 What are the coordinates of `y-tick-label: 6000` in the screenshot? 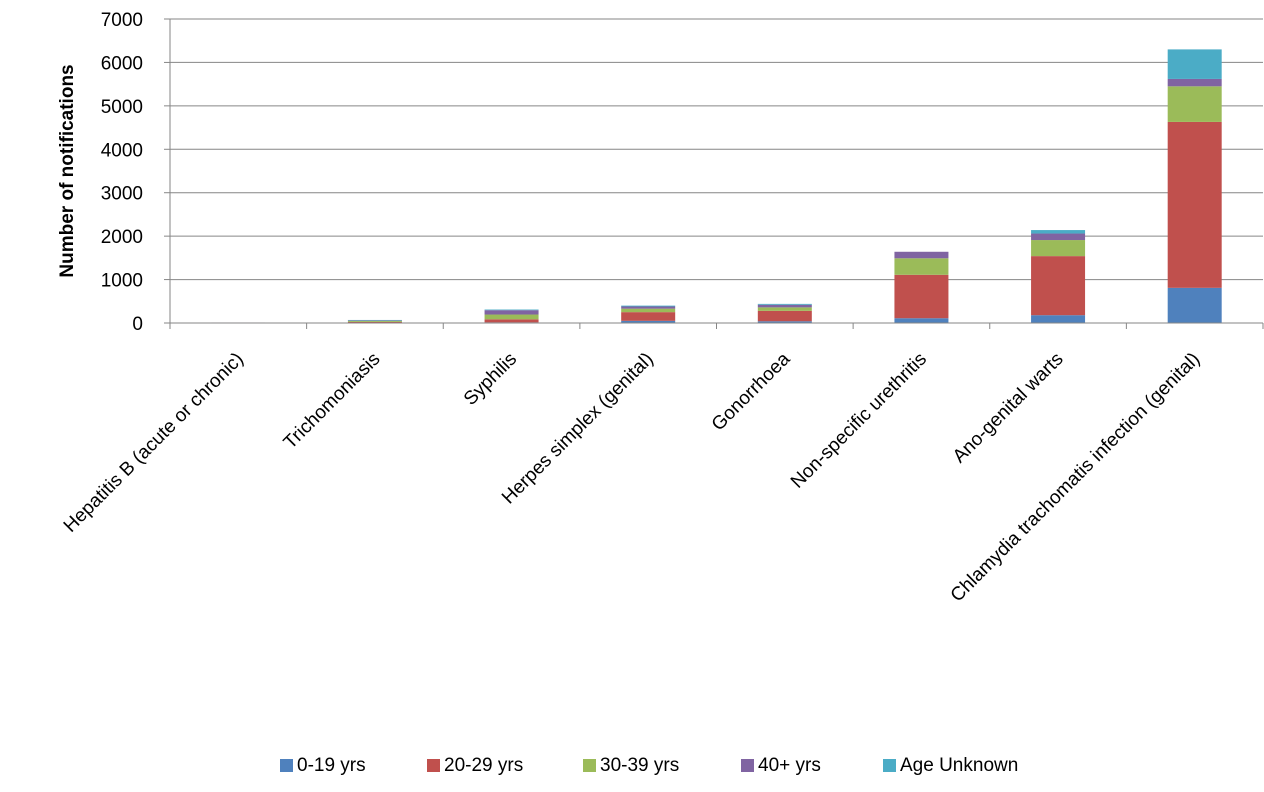 It's located at (122, 63).